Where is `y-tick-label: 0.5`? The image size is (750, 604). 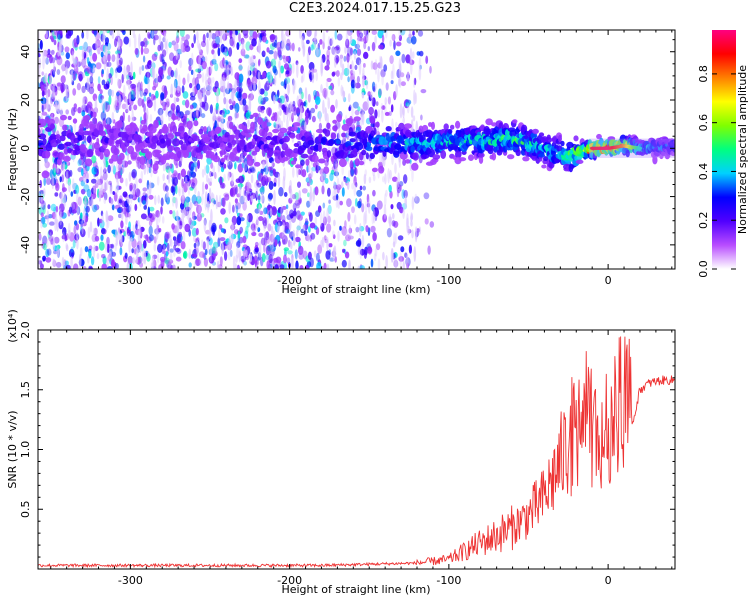
y-tick-label: 0.5 is located at coordinates (25, 510).